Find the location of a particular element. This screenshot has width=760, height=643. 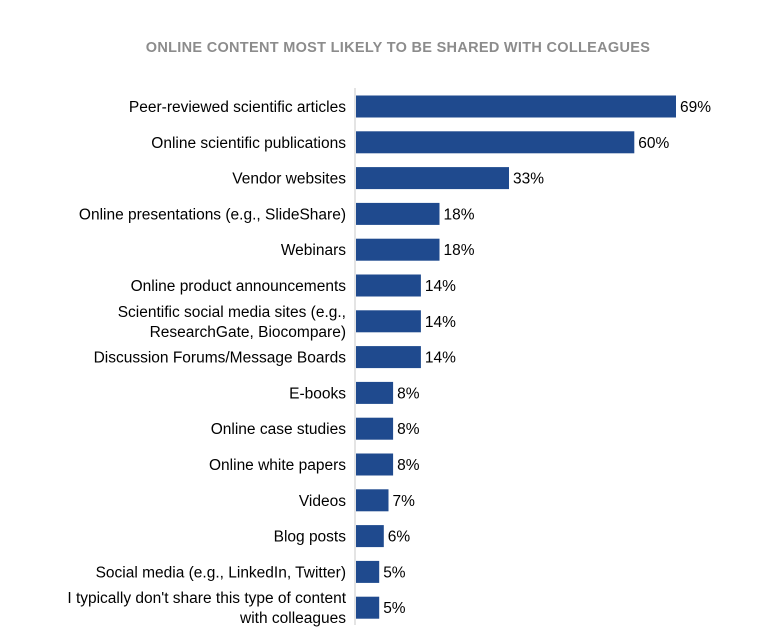

value-label: 33% is located at coordinates (528, 179).